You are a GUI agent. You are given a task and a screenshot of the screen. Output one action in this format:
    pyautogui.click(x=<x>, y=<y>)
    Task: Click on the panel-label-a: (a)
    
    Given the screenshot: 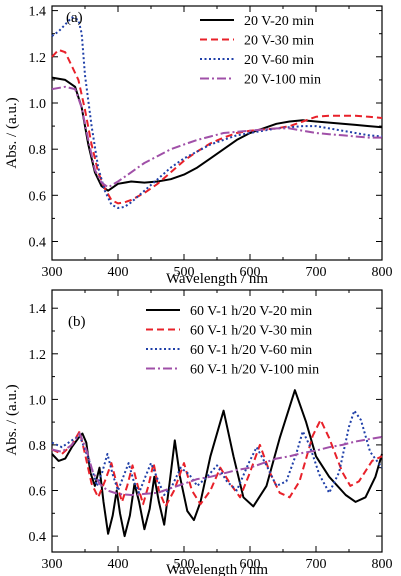 What is the action you would take?
    pyautogui.click(x=74, y=18)
    